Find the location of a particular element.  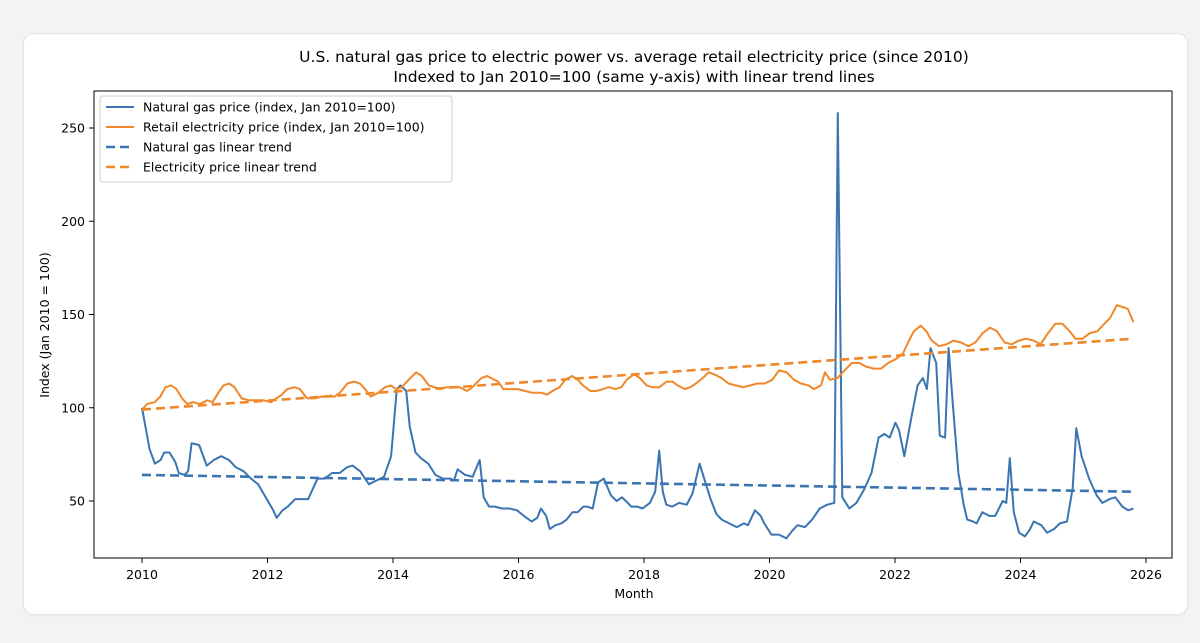

legend-frame is located at coordinates (276, 139).